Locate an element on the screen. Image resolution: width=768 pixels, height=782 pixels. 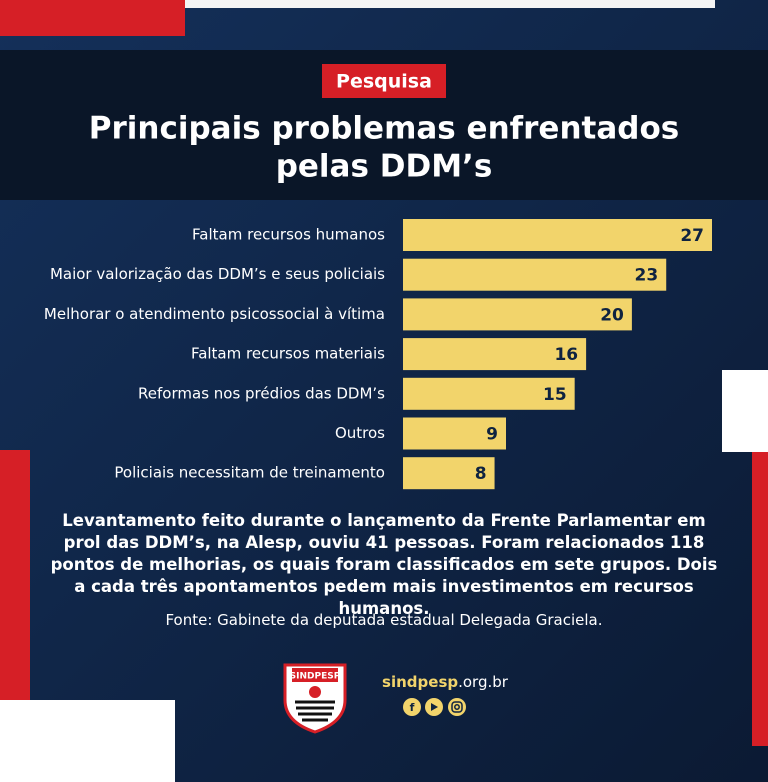
value-label: 9 is located at coordinates (492, 435).